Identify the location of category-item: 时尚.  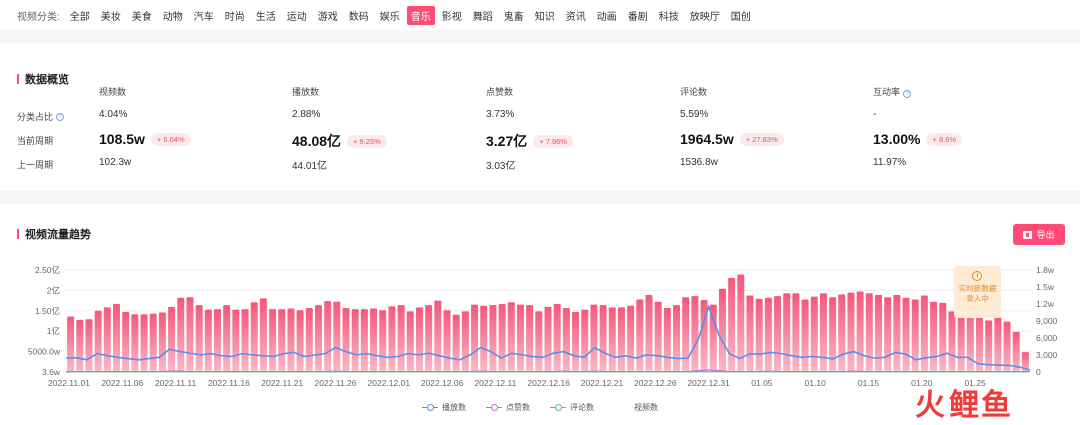
(234, 17).